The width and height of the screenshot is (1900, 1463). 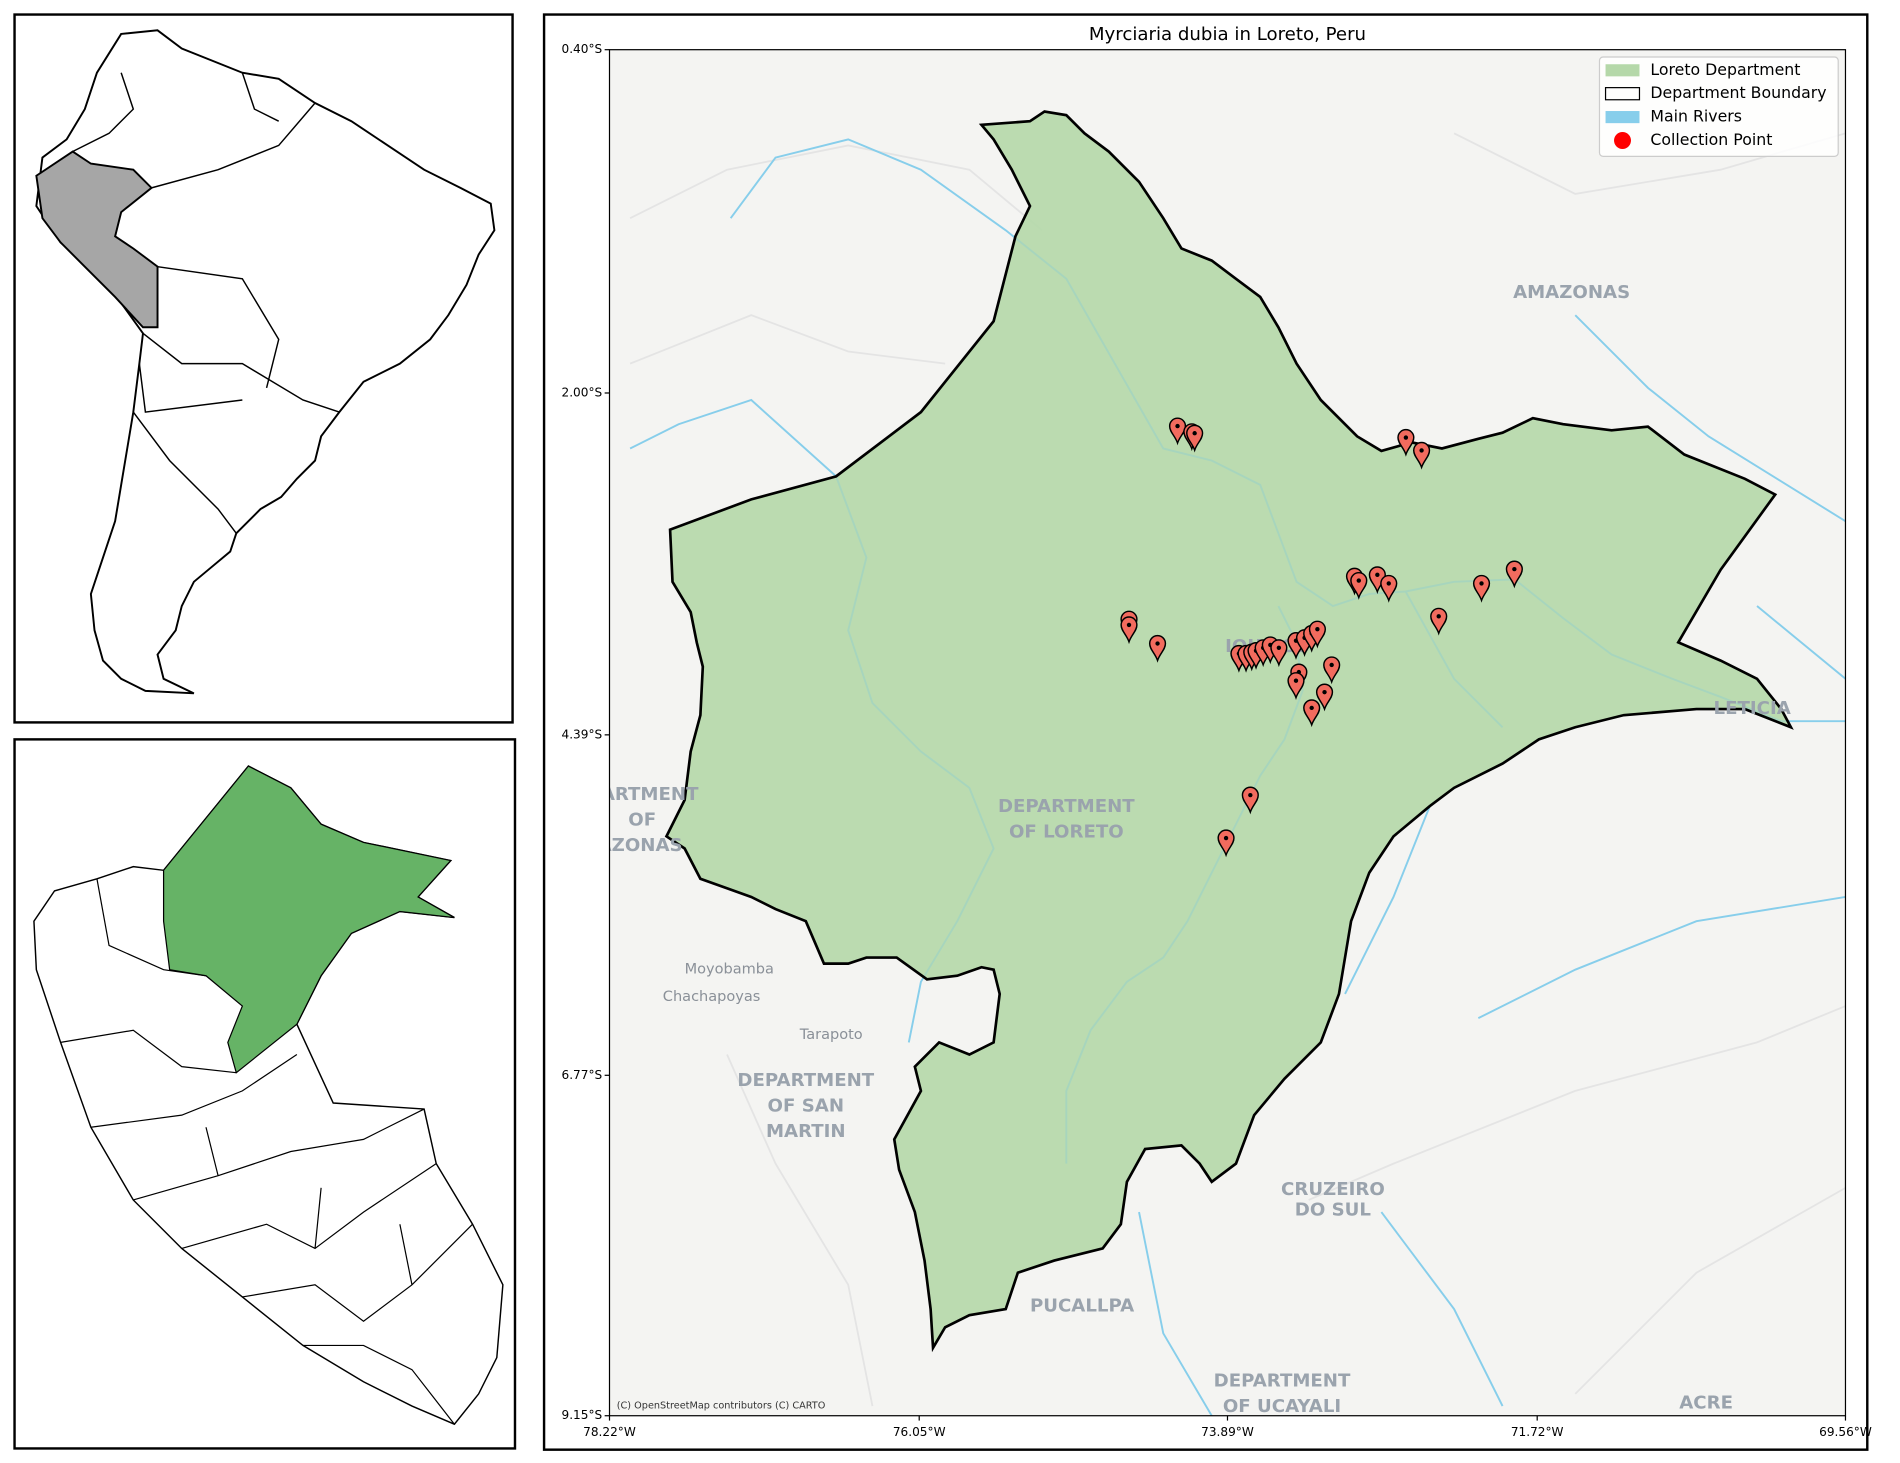 What do you see at coordinates (721, 1405) in the screenshot?
I see `attribution: (C) OpenStreetMap contributors (C) CARTO` at bounding box center [721, 1405].